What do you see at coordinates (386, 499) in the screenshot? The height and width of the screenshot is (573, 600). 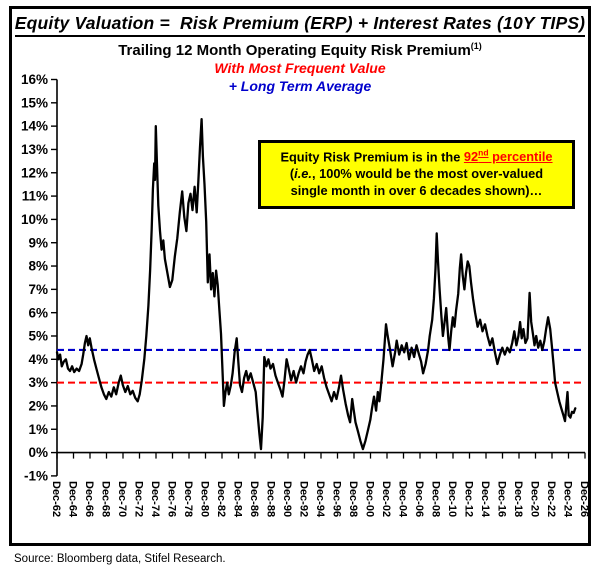 I see `x-tick-label: Dec-02` at bounding box center [386, 499].